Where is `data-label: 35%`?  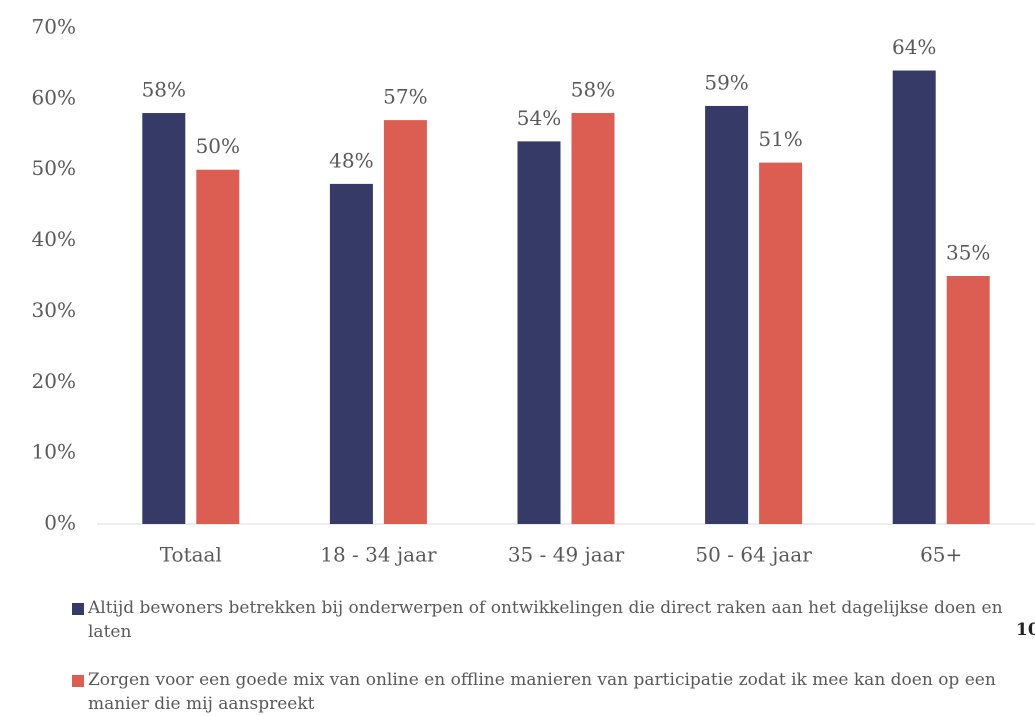
data-label: 35% is located at coordinates (968, 253).